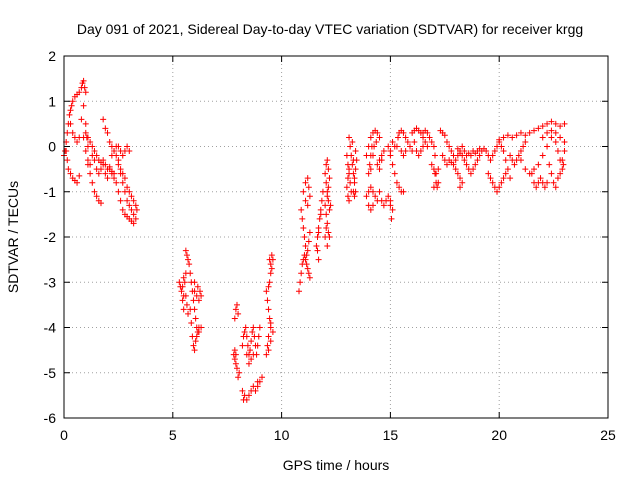 The height and width of the screenshot is (480, 640). What do you see at coordinates (50, 328) in the screenshot?
I see `y-tick-label: -4` at bounding box center [50, 328].